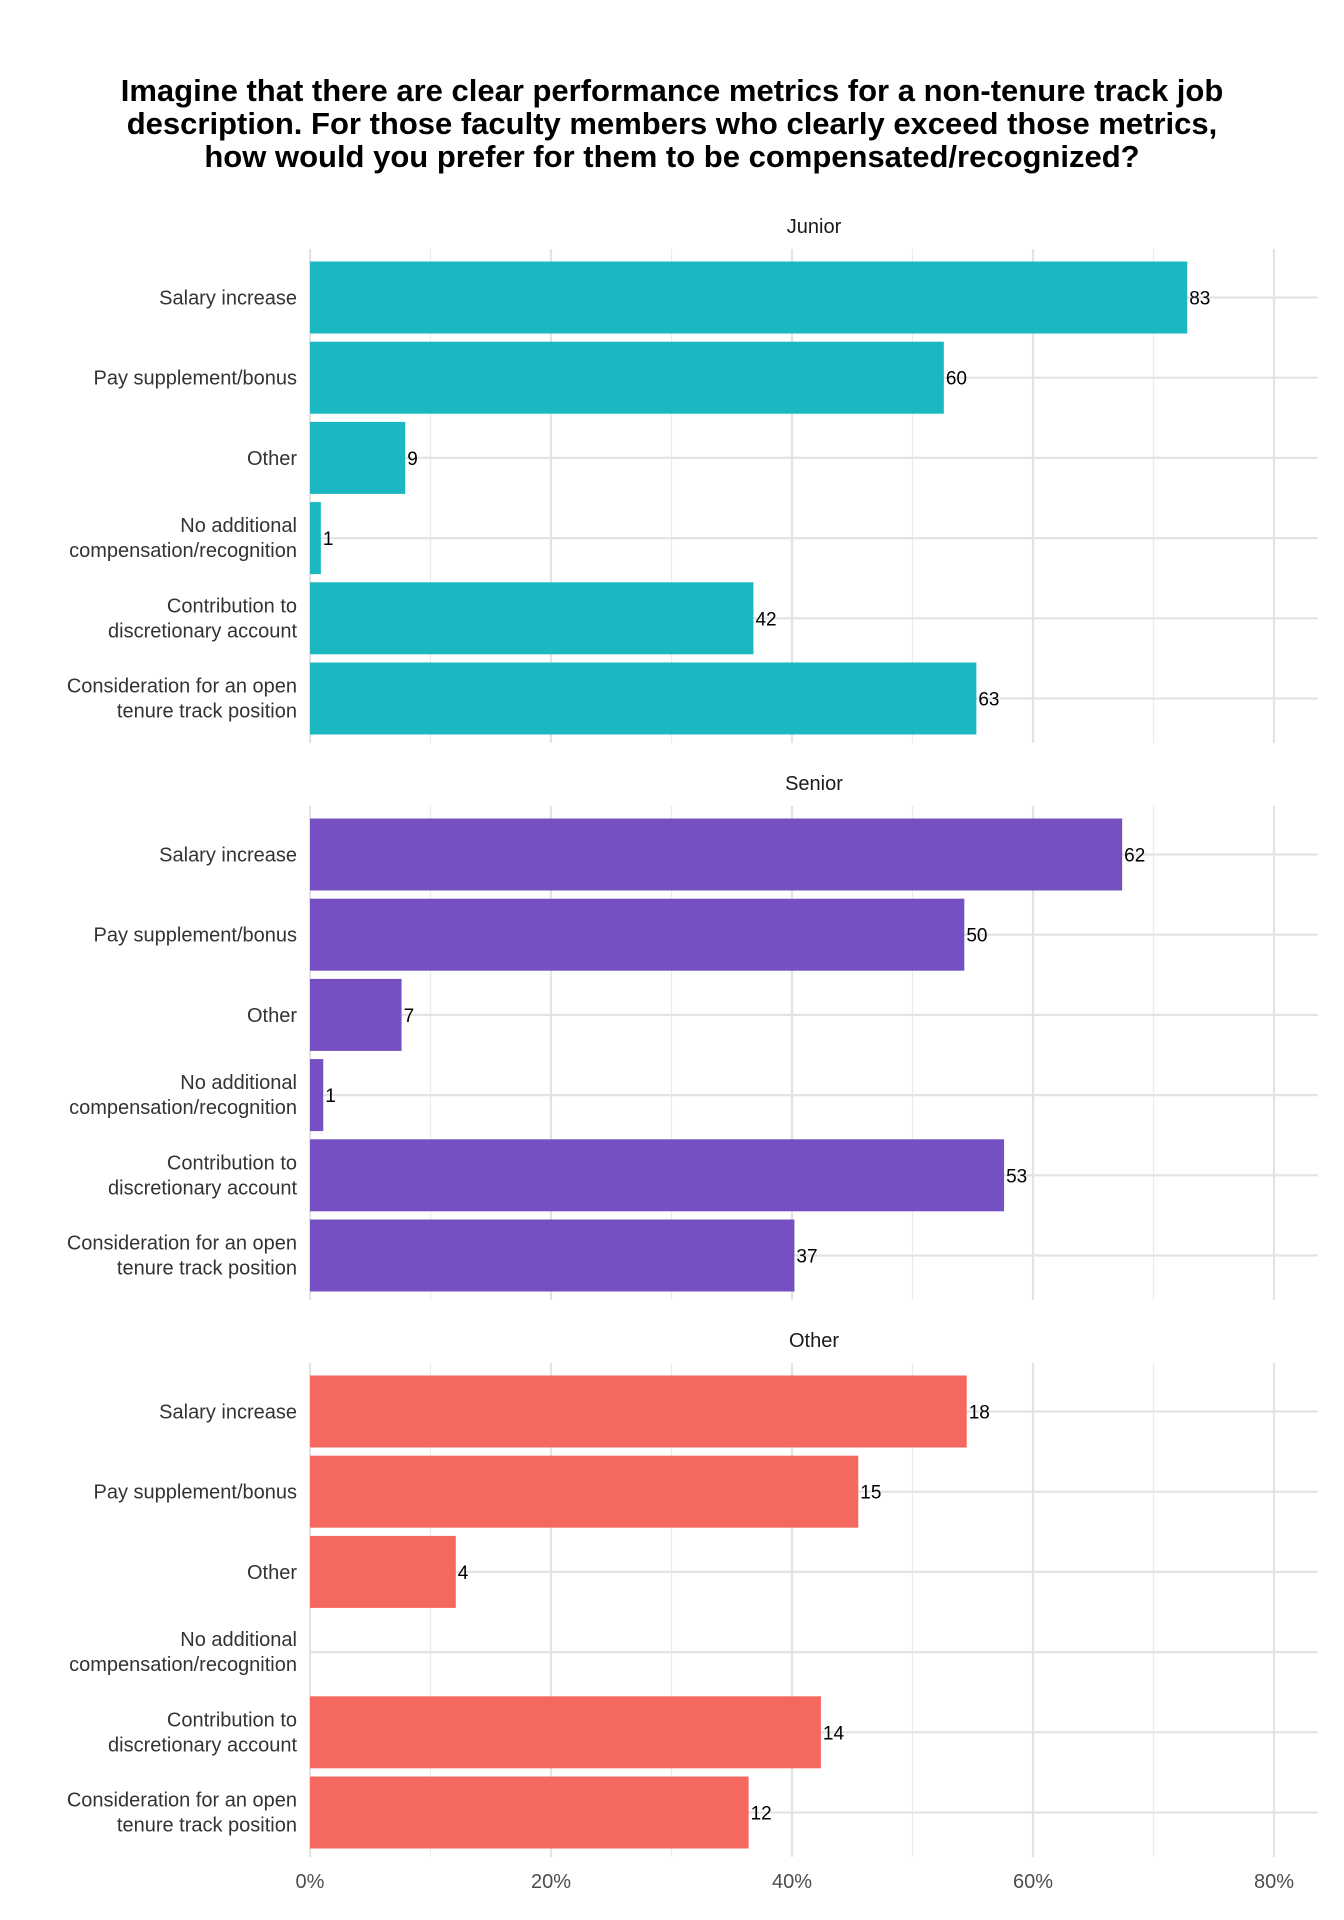 This screenshot has height=1920, width=1344. Describe the element at coordinates (765, 619) in the screenshot. I see `bar-value-label: 42` at that location.